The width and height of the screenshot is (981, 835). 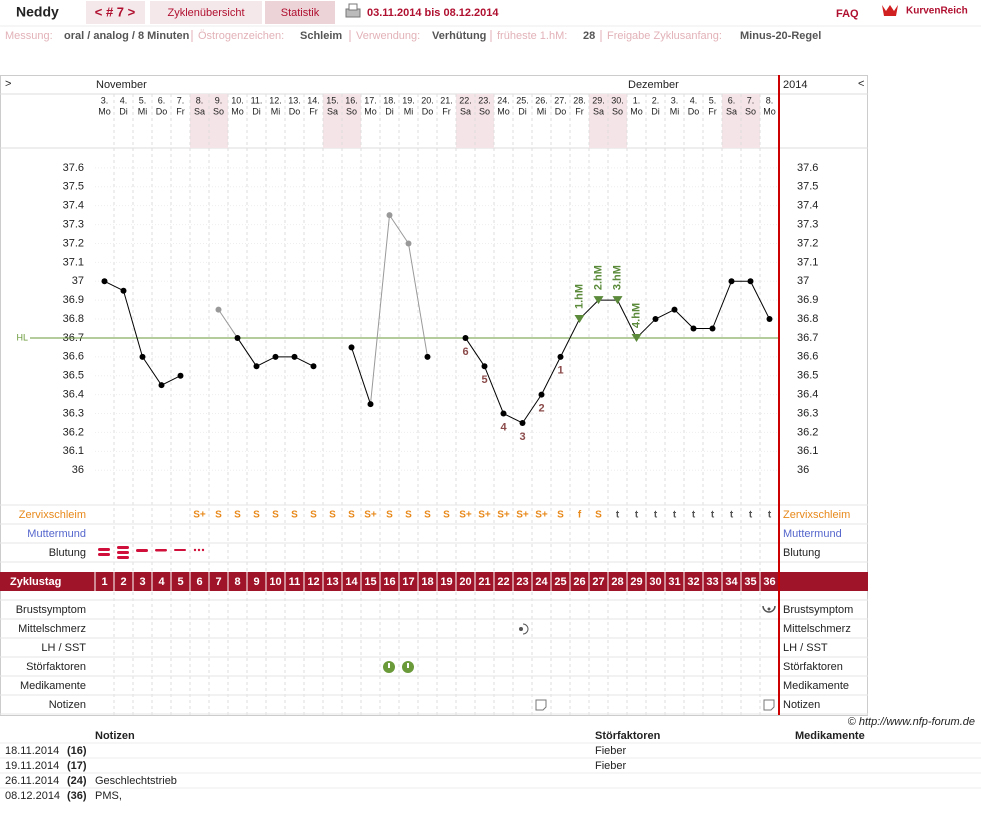 I want to click on y-tick-label: 36, so click(x=803, y=470).